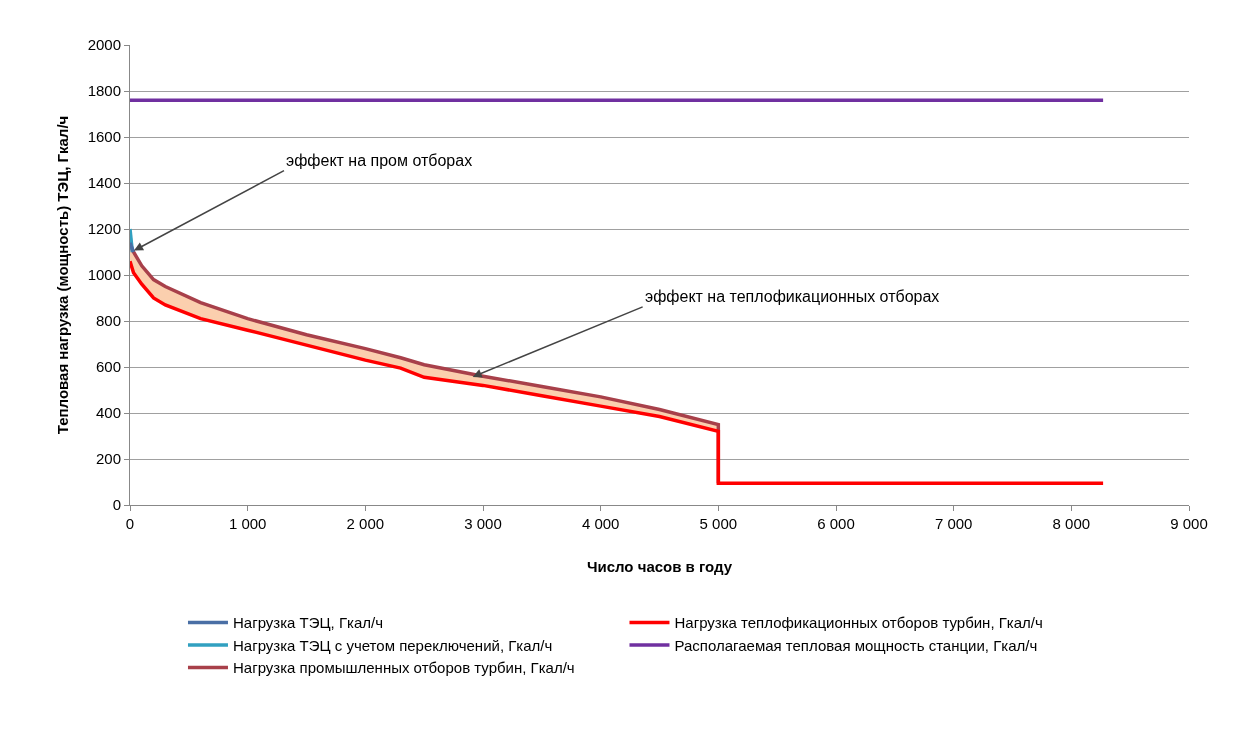 The width and height of the screenshot is (1259, 735). I want to click on x-tick-label: 5 000, so click(718, 523).